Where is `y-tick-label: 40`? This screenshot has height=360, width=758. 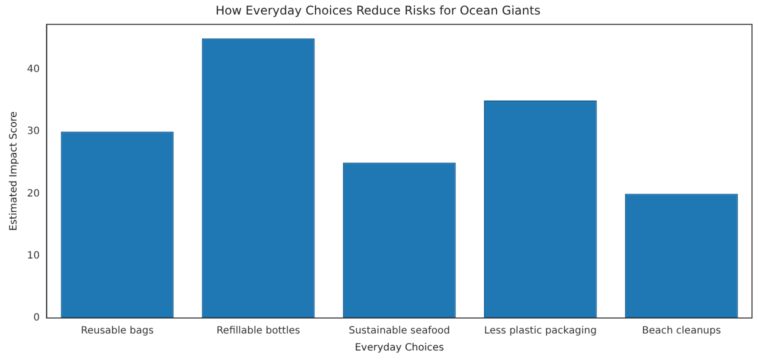
y-tick-label: 40 is located at coordinates (33, 70).